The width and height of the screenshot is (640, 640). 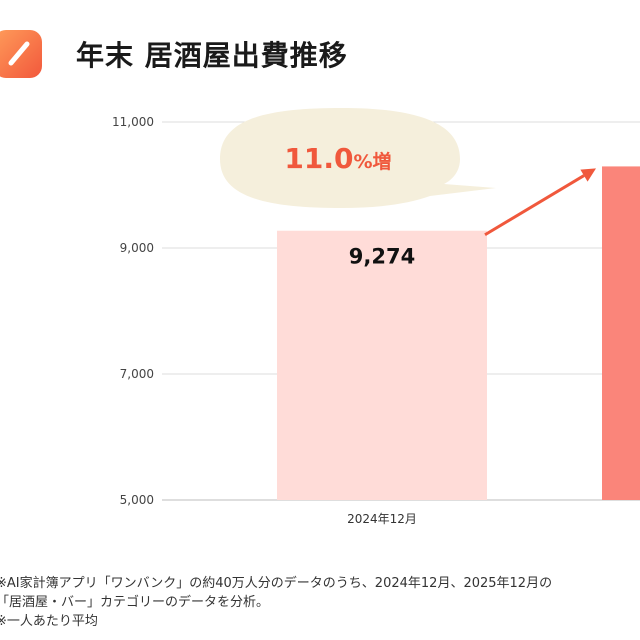 What do you see at coordinates (534, 205) in the screenshot?
I see `growth-arrow-line` at bounding box center [534, 205].